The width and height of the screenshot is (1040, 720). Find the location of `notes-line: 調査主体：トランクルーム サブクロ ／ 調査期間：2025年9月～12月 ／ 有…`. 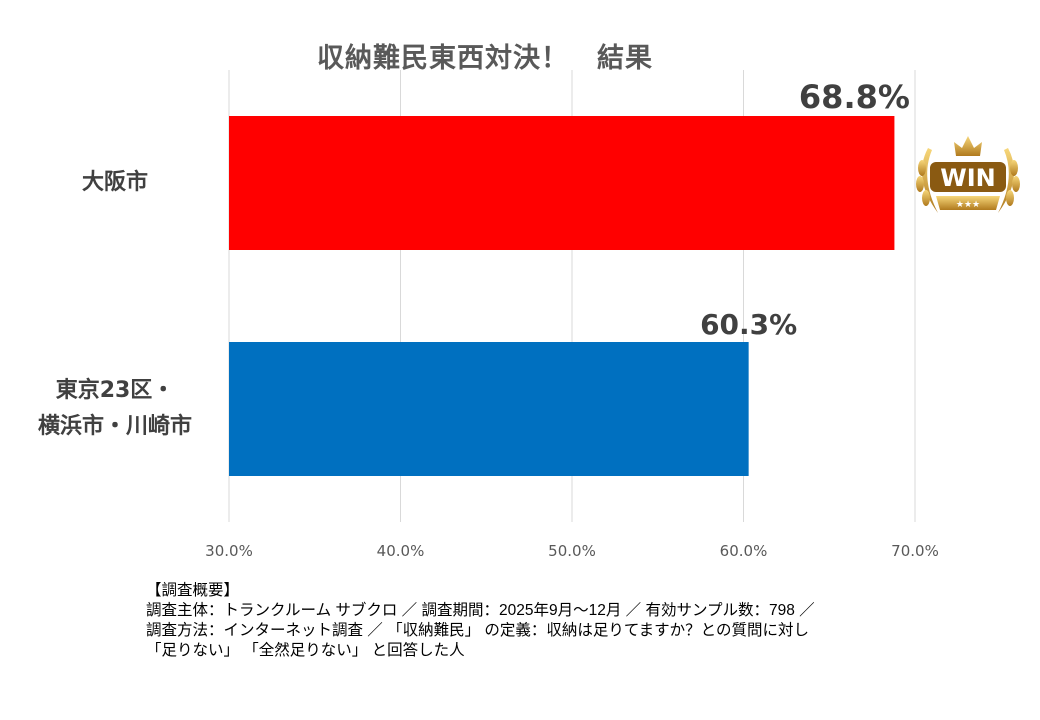

notes-line: 調査主体：トランクルーム サブクロ ／ 調査期間：2025年9月～12月 ／ 有… is located at coordinates (480, 610).